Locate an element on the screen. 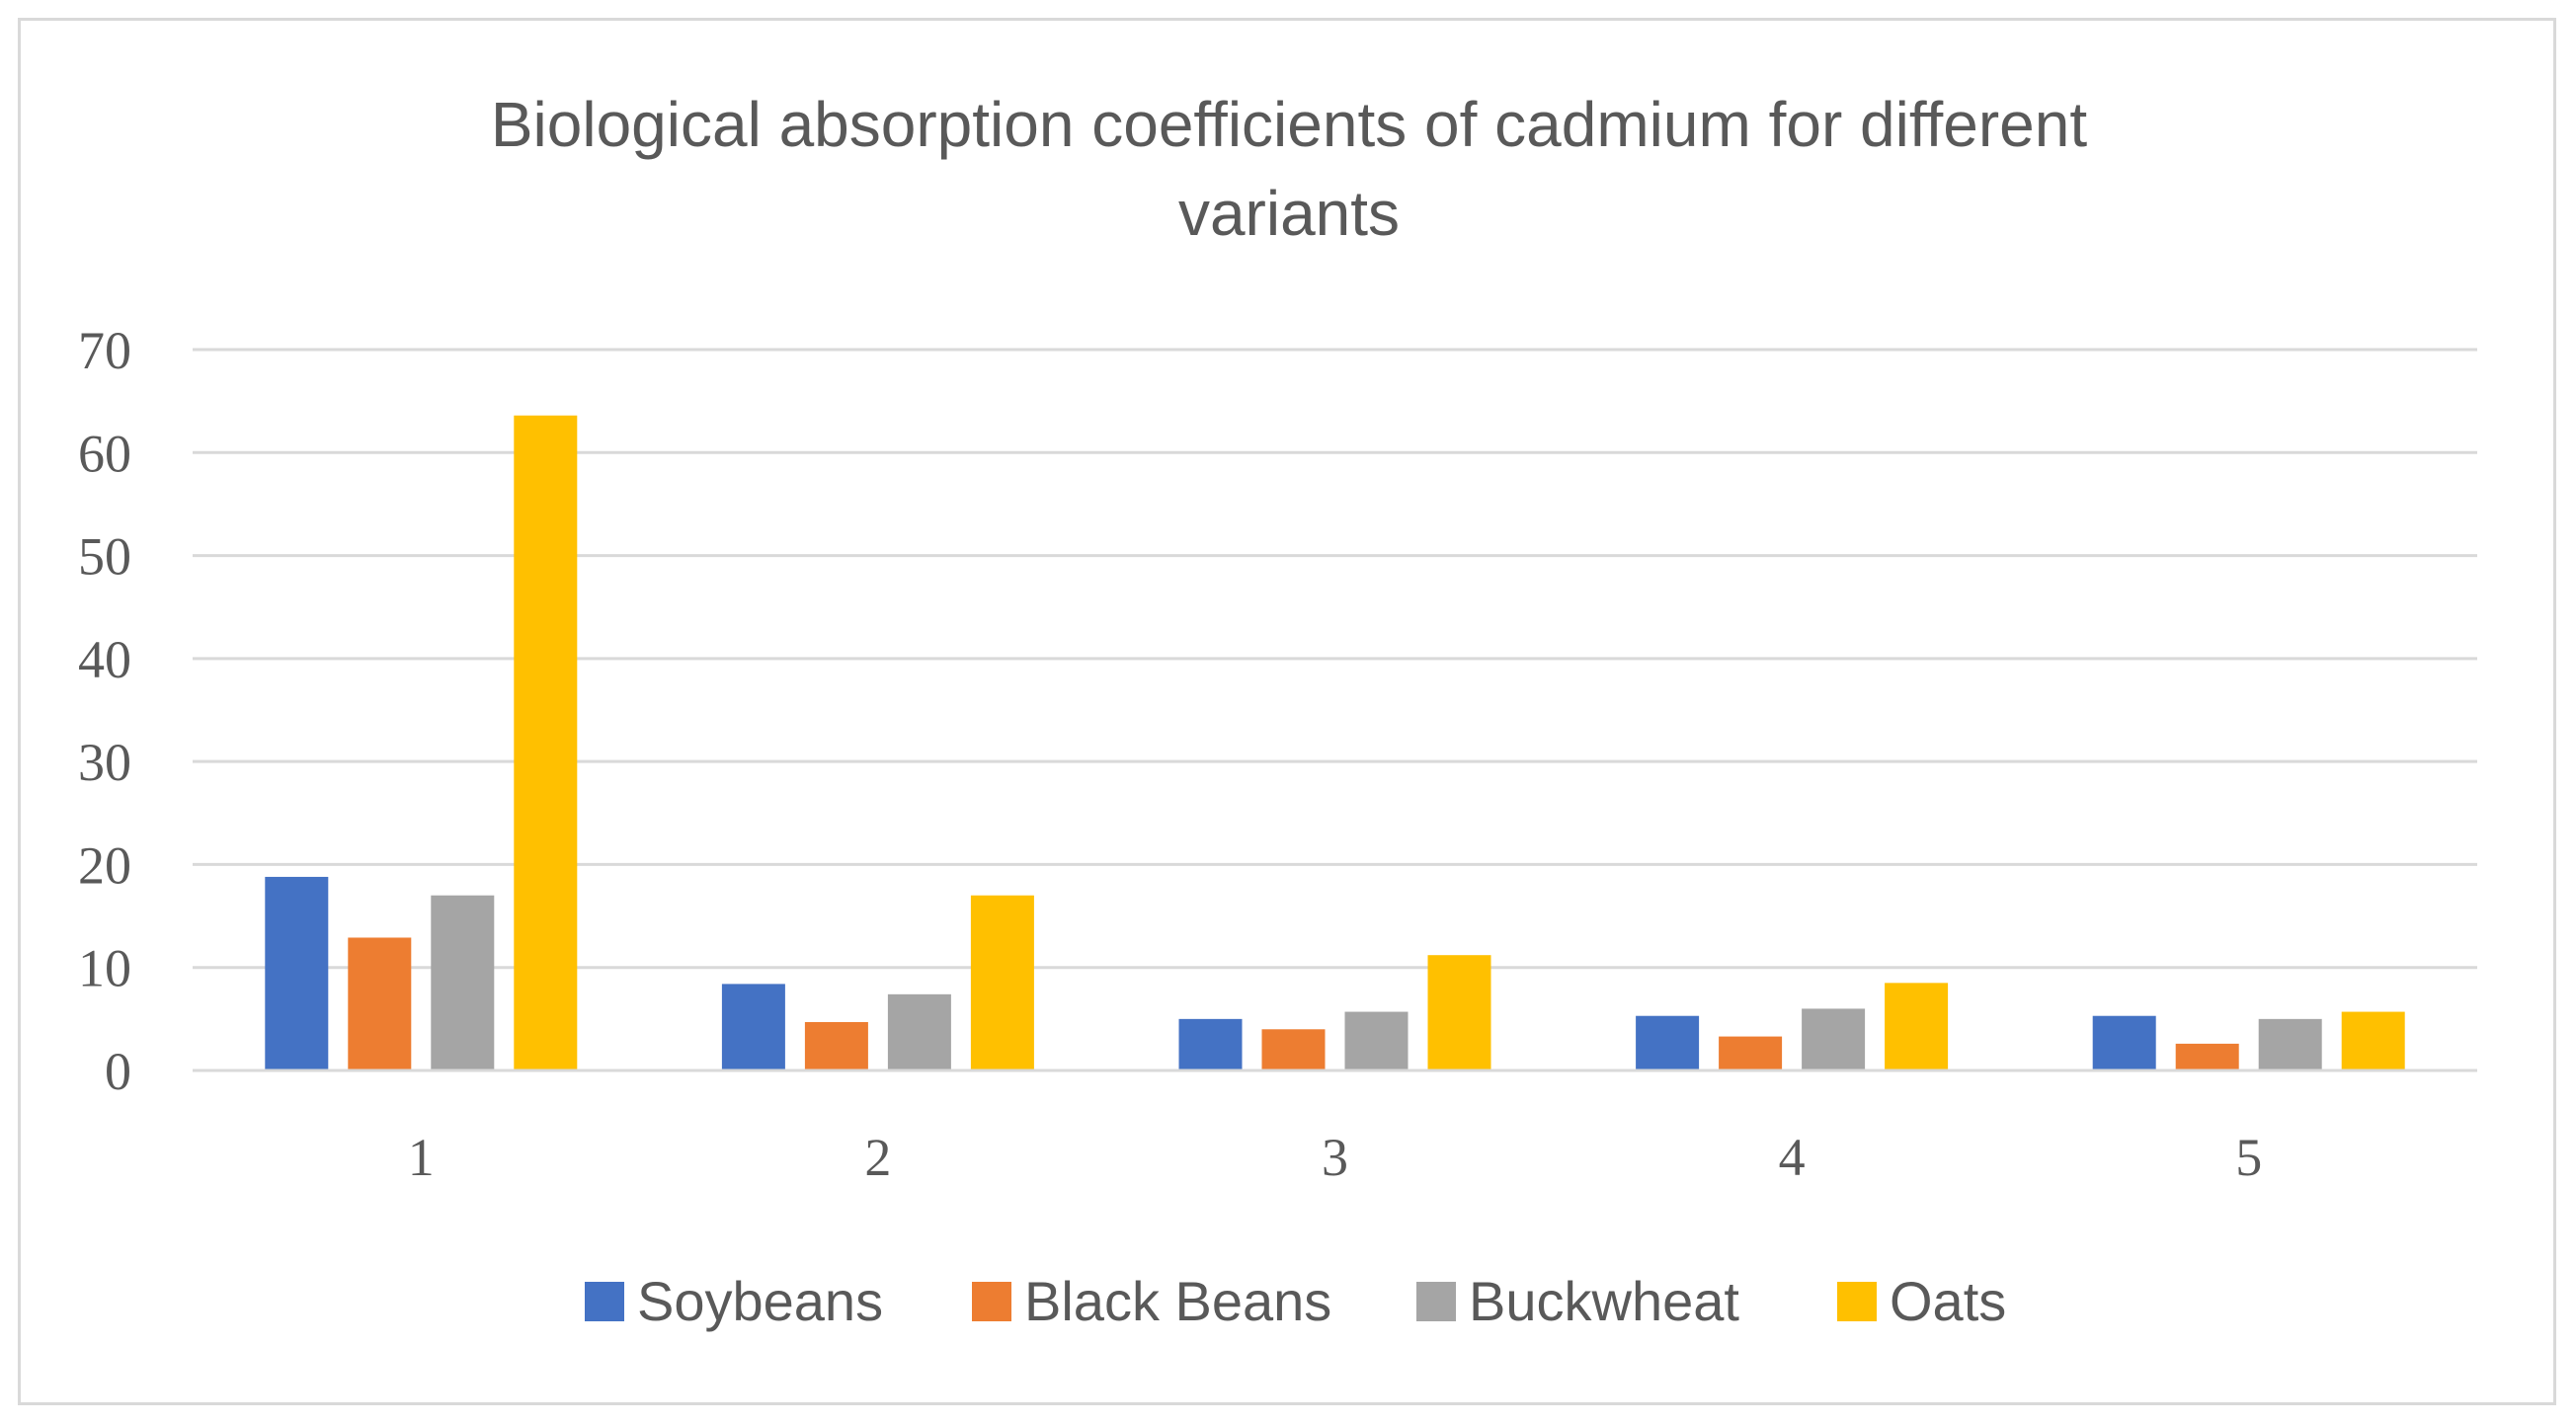 The width and height of the screenshot is (2576, 1425). legend: Soybeans Black Beans Buckwheat Oats is located at coordinates (1295, 1301).